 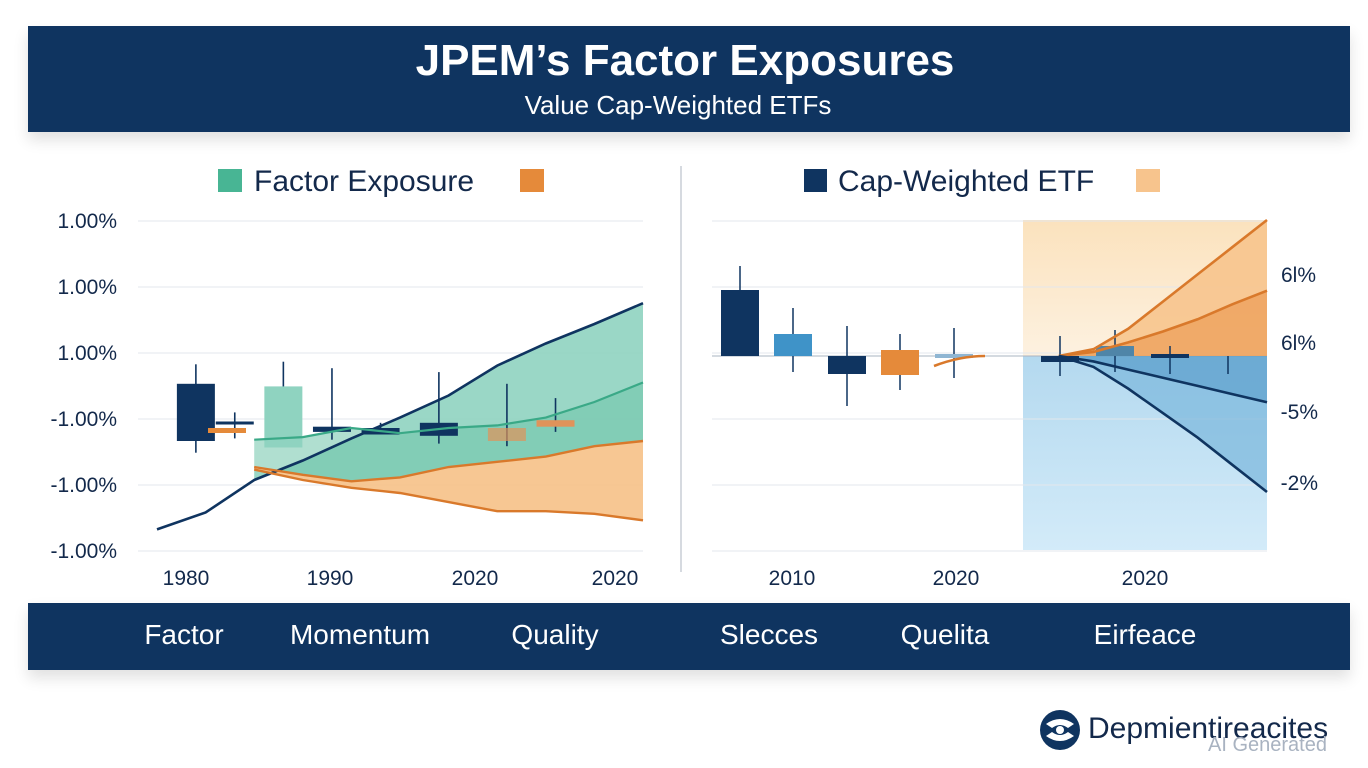 What do you see at coordinates (1145, 634) in the screenshot?
I see `footer-label: Eirfeace` at bounding box center [1145, 634].